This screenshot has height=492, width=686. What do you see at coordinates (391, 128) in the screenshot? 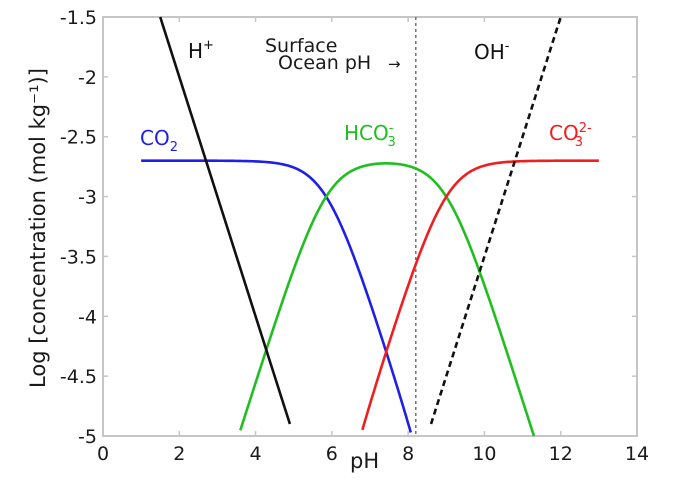
I see `label-hco3-sup: -` at bounding box center [391, 128].